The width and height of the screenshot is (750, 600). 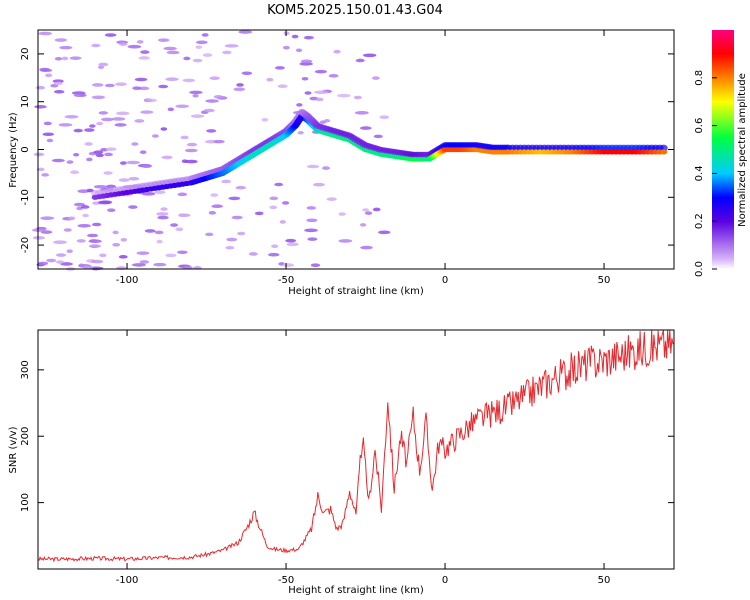 What do you see at coordinates (25, 54) in the screenshot?
I see `spectrogram-y-tick-label: 20` at bounding box center [25, 54].